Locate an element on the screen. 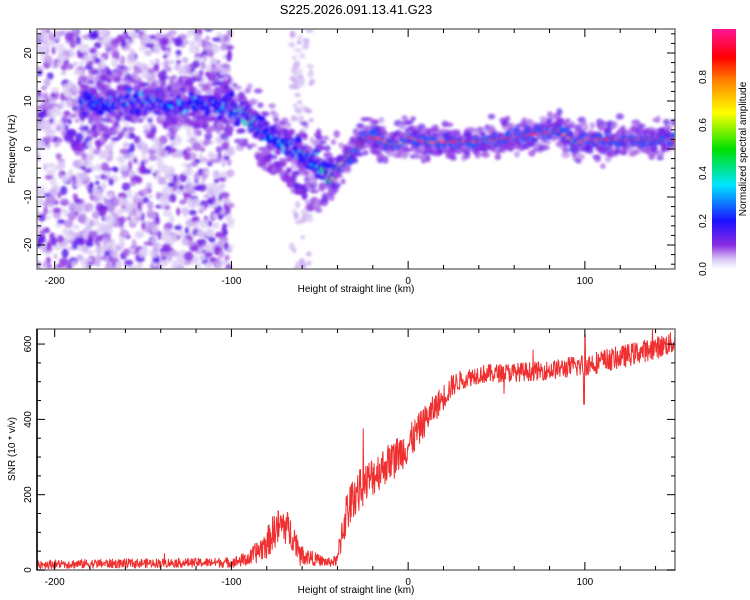  colorbar-gradient is located at coordinates (724, 149).